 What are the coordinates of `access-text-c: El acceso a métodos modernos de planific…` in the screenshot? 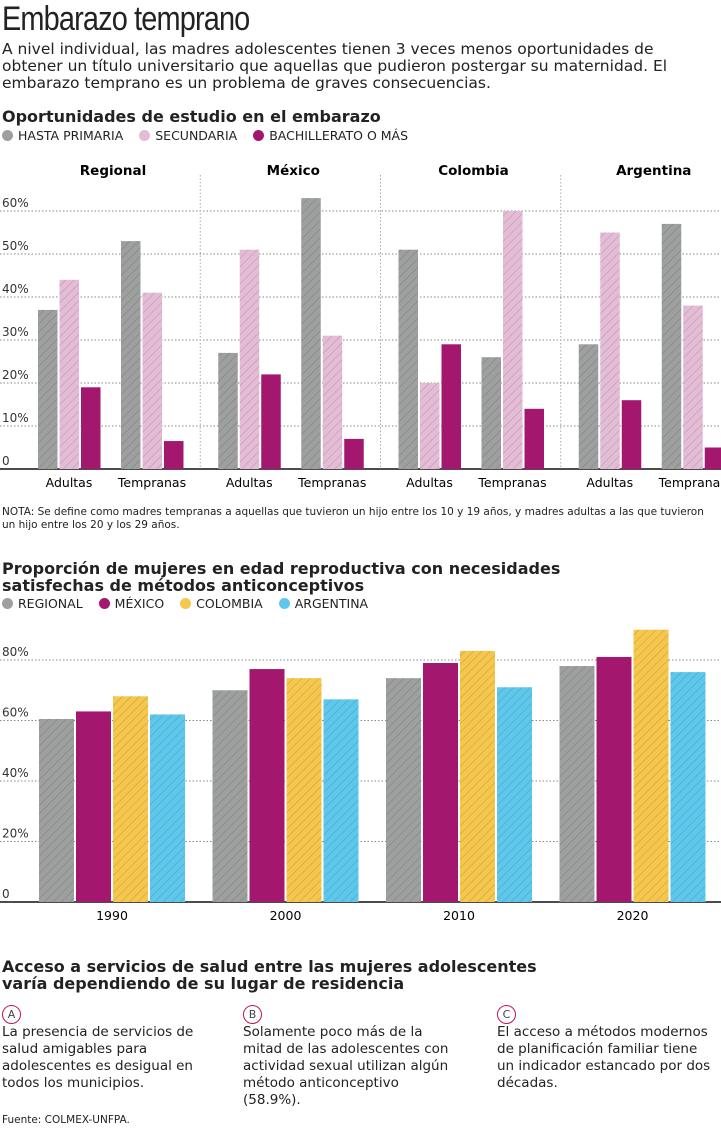 It's located at (604, 1057).